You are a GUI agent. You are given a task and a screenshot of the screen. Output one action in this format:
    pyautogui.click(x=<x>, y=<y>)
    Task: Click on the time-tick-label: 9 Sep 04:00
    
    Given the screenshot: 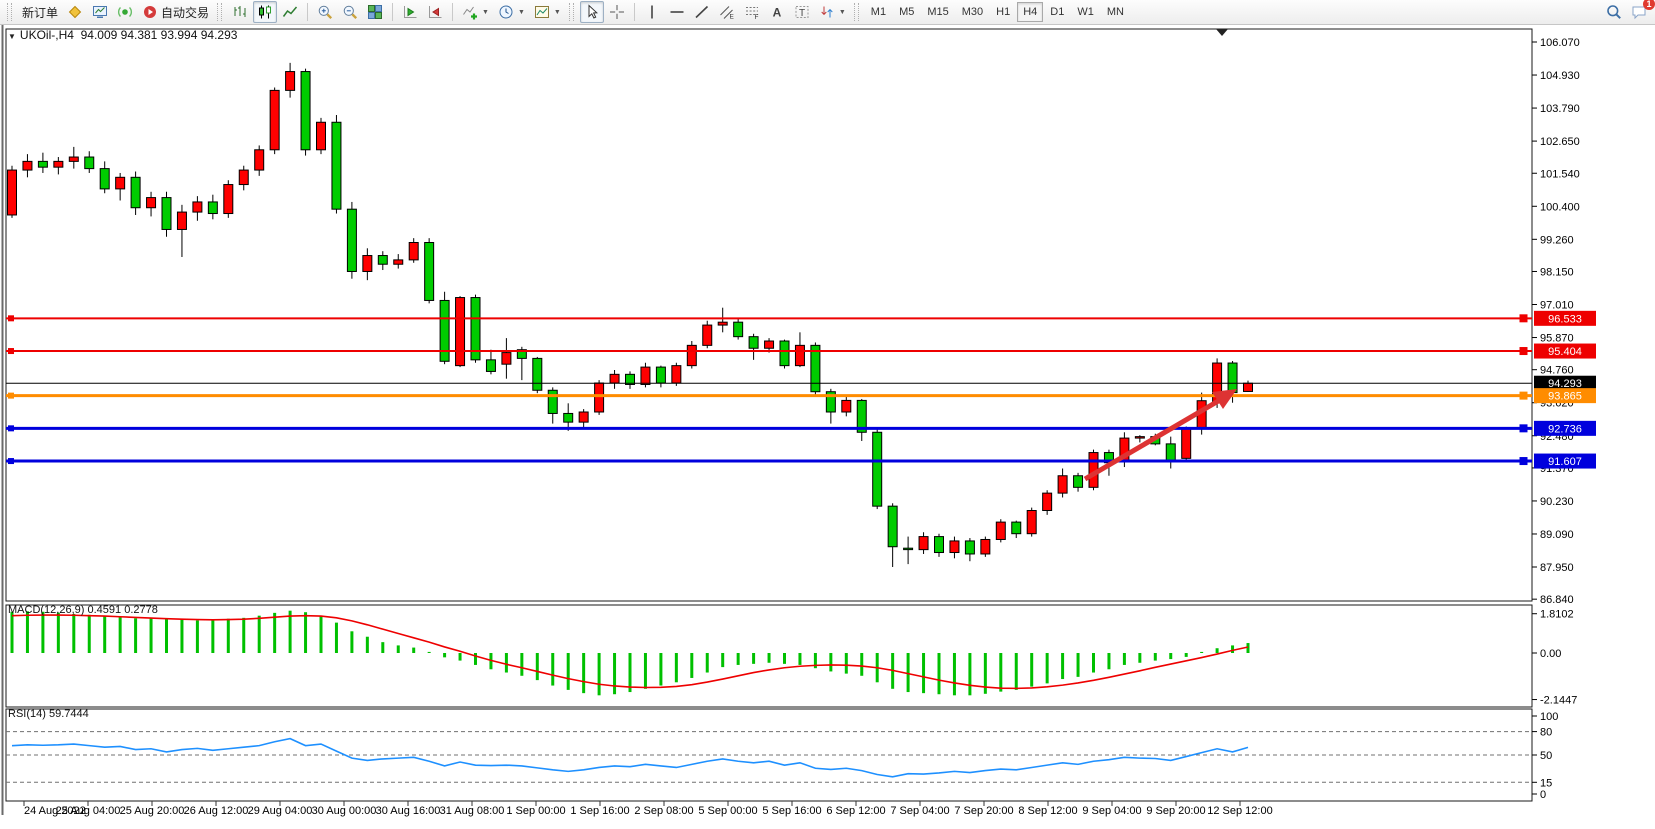 What is the action you would take?
    pyautogui.click(x=1111, y=811)
    